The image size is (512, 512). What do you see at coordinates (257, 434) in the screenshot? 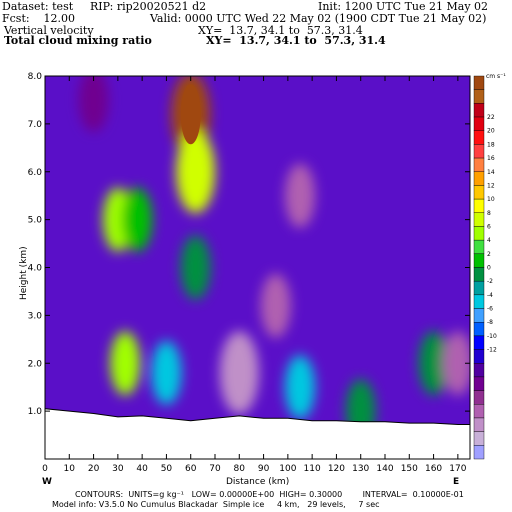
I see `terrain-mask` at bounding box center [257, 434].